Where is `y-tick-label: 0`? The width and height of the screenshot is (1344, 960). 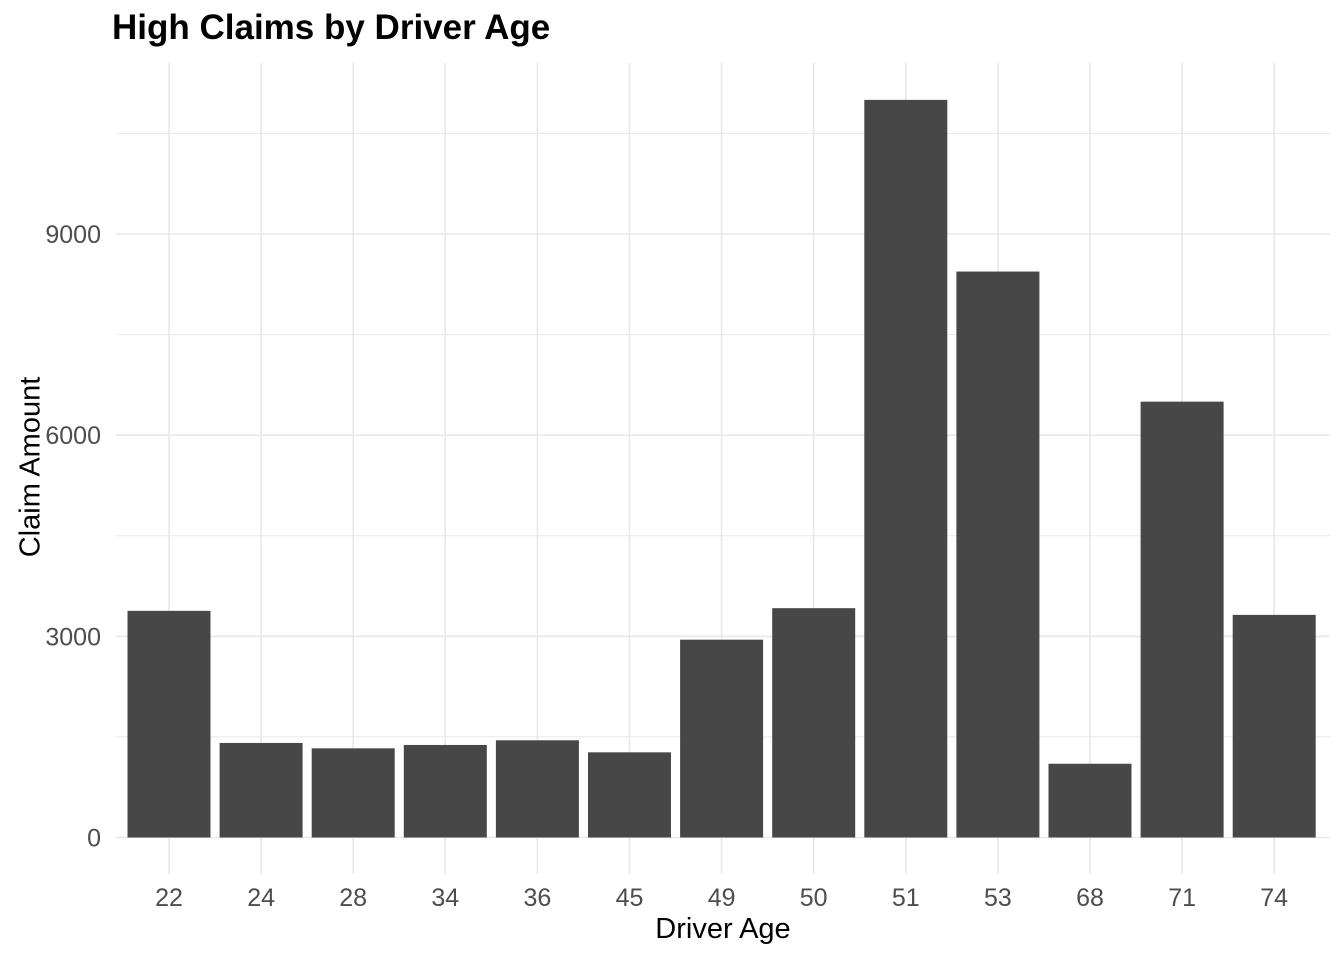 y-tick-label: 0 is located at coordinates (94, 839).